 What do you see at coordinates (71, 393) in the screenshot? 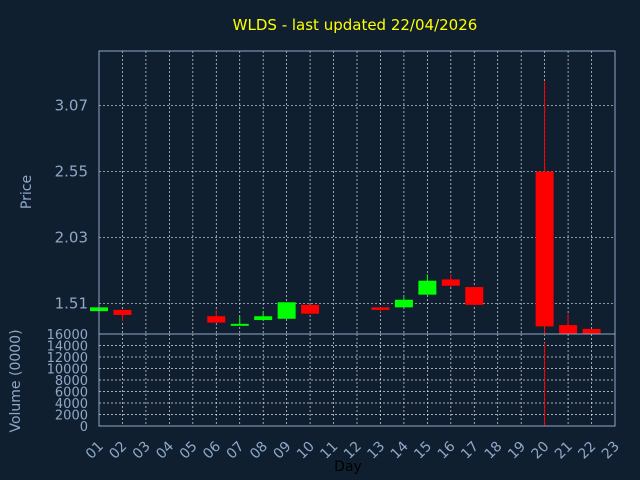
I see `volume-tick-label: 6000` at bounding box center [71, 393].